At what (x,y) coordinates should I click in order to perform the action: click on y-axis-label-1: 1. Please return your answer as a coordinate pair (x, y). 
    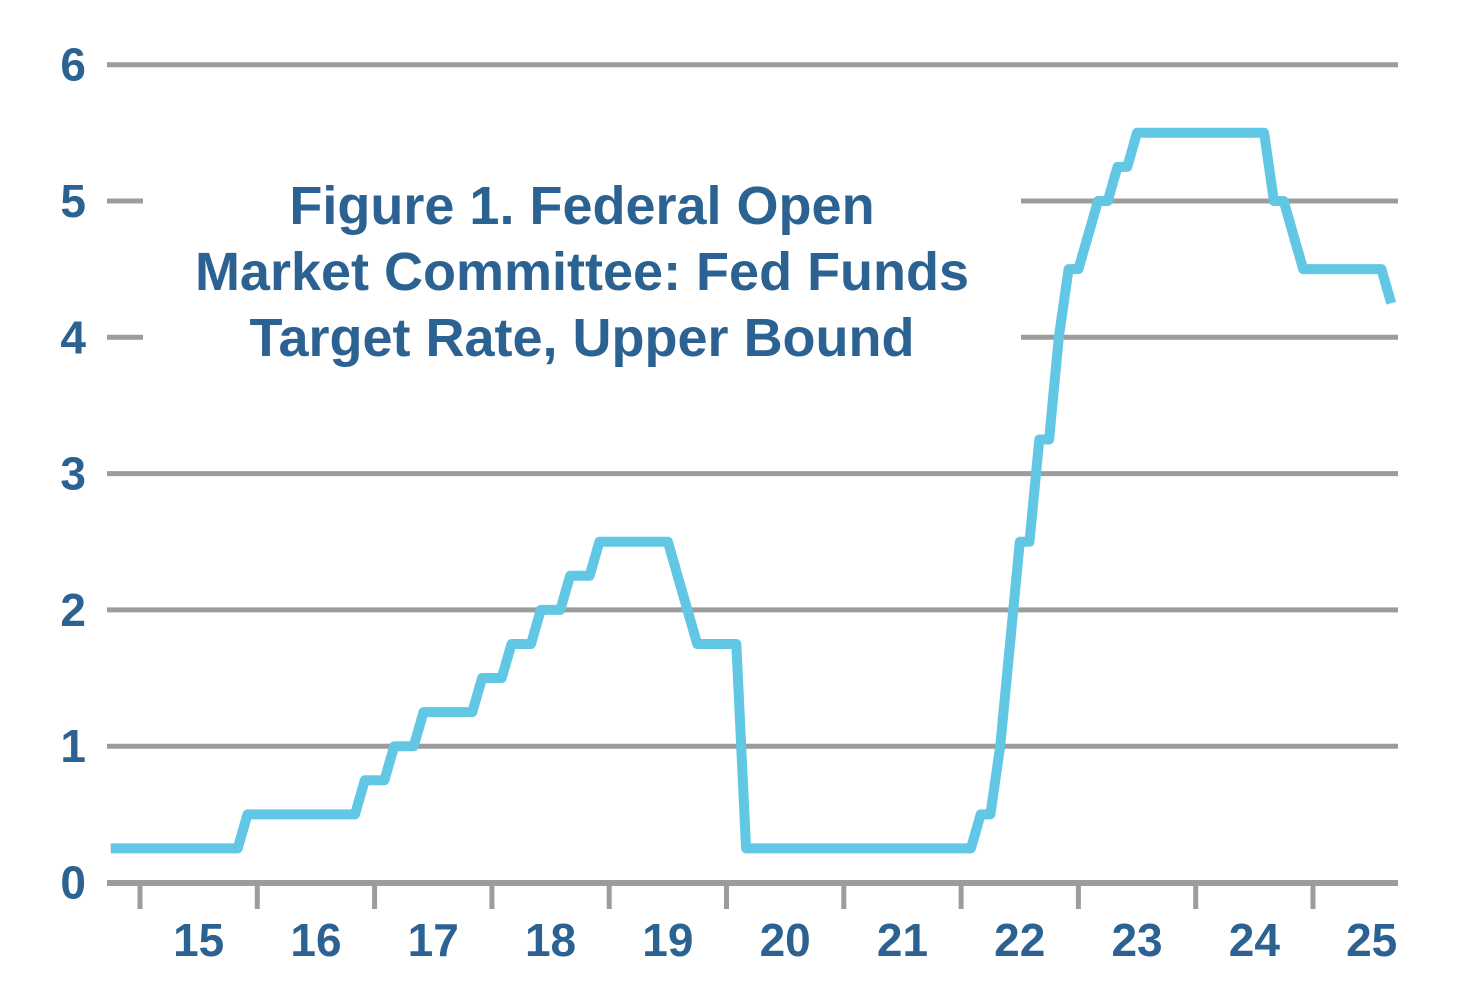
    Looking at the image, I should click on (73, 746).